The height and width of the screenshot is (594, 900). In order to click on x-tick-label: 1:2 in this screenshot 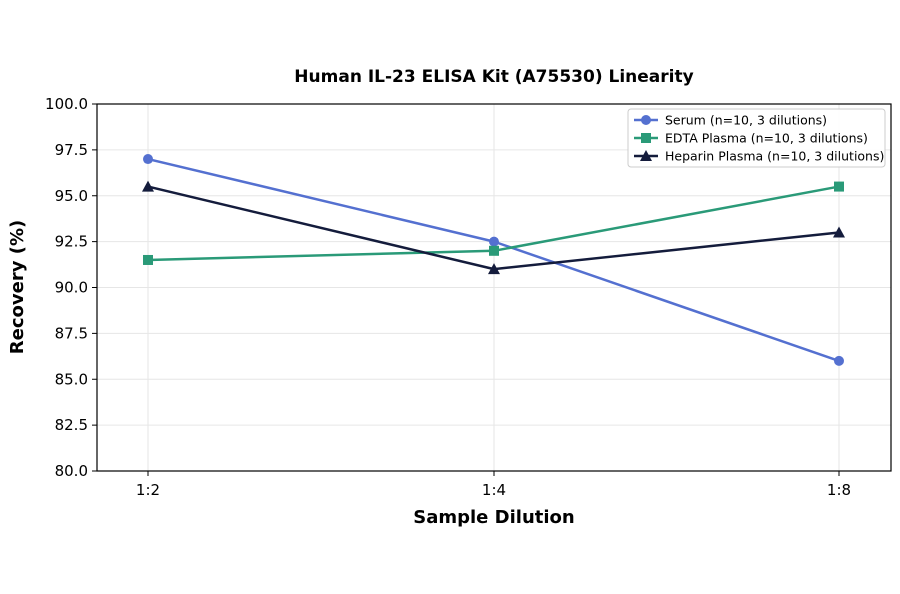, I will do `click(148, 490)`.